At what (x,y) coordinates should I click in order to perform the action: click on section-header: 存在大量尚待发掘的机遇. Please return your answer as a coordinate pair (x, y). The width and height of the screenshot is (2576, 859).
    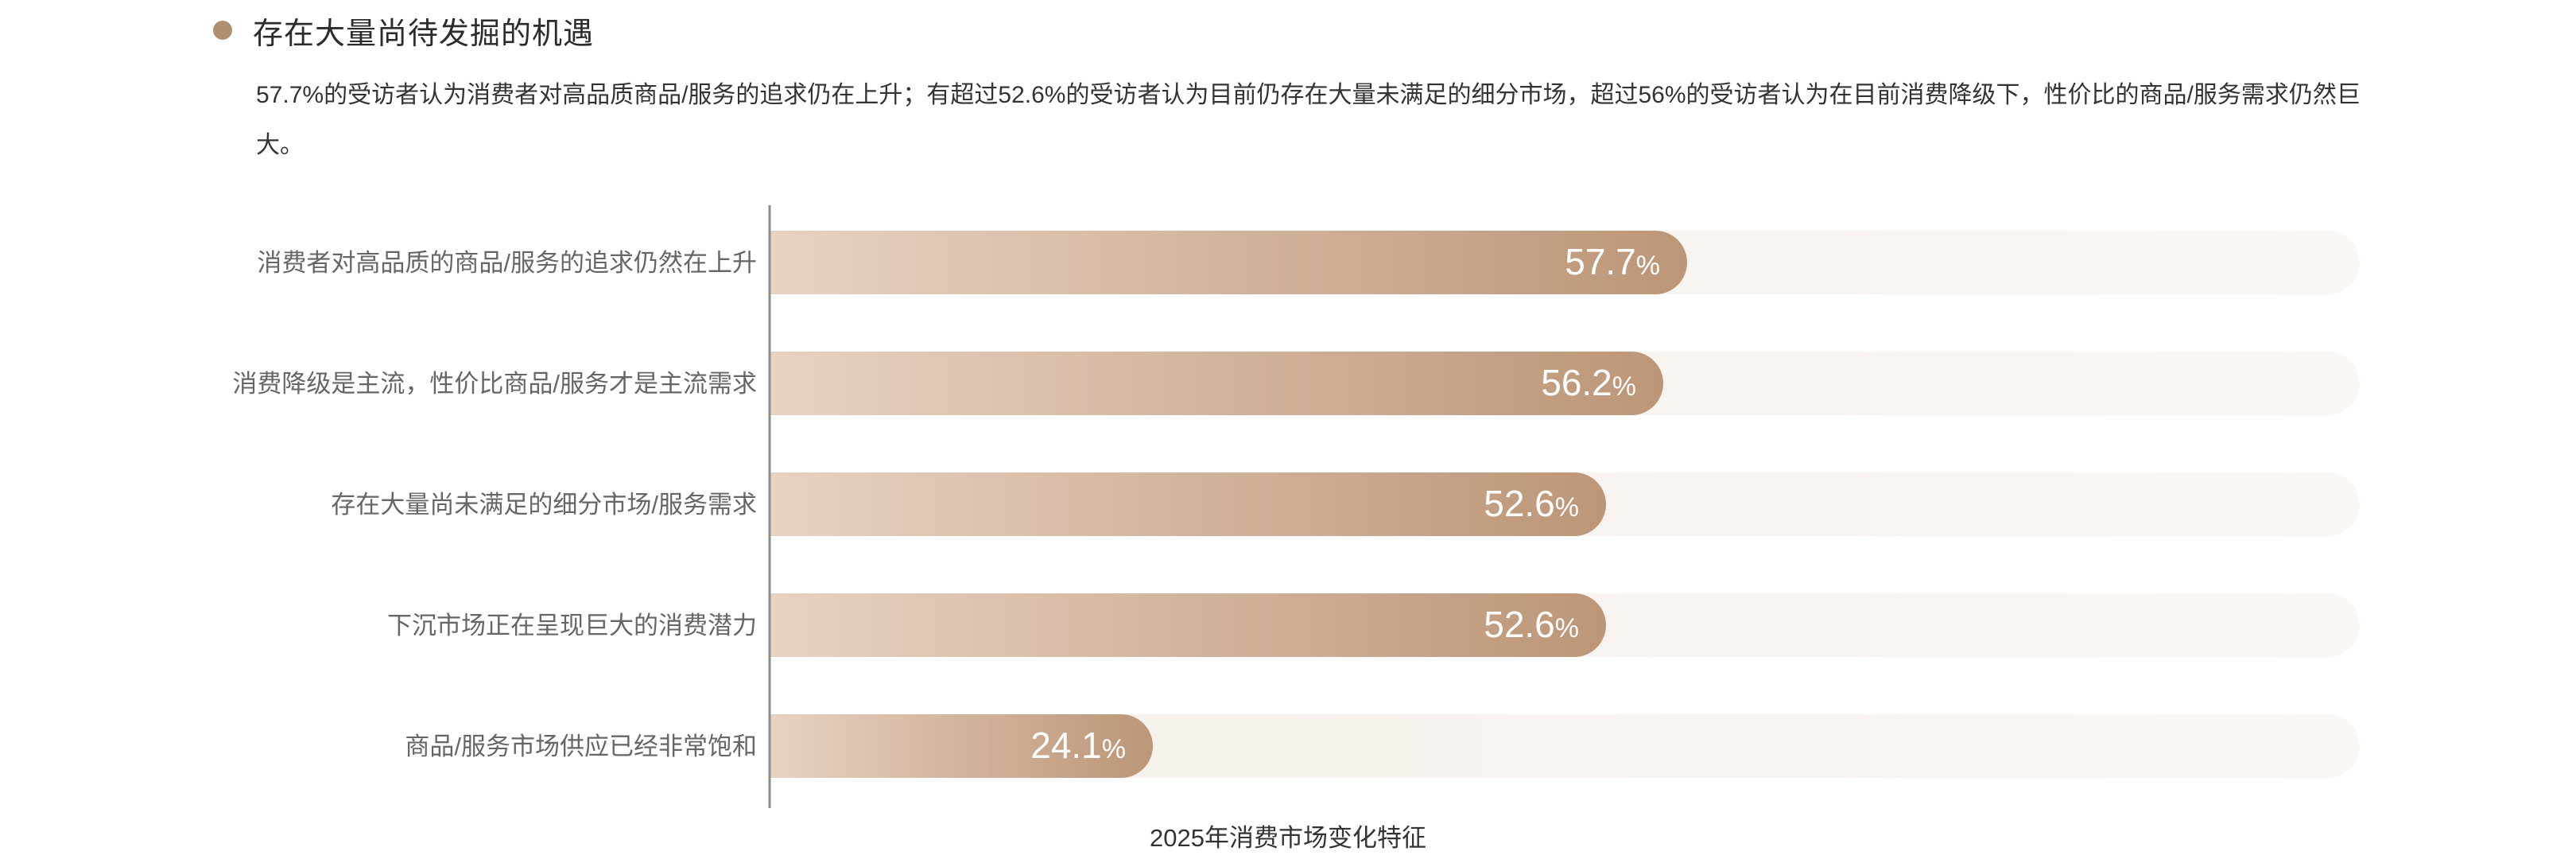
    Looking at the image, I should click on (404, 30).